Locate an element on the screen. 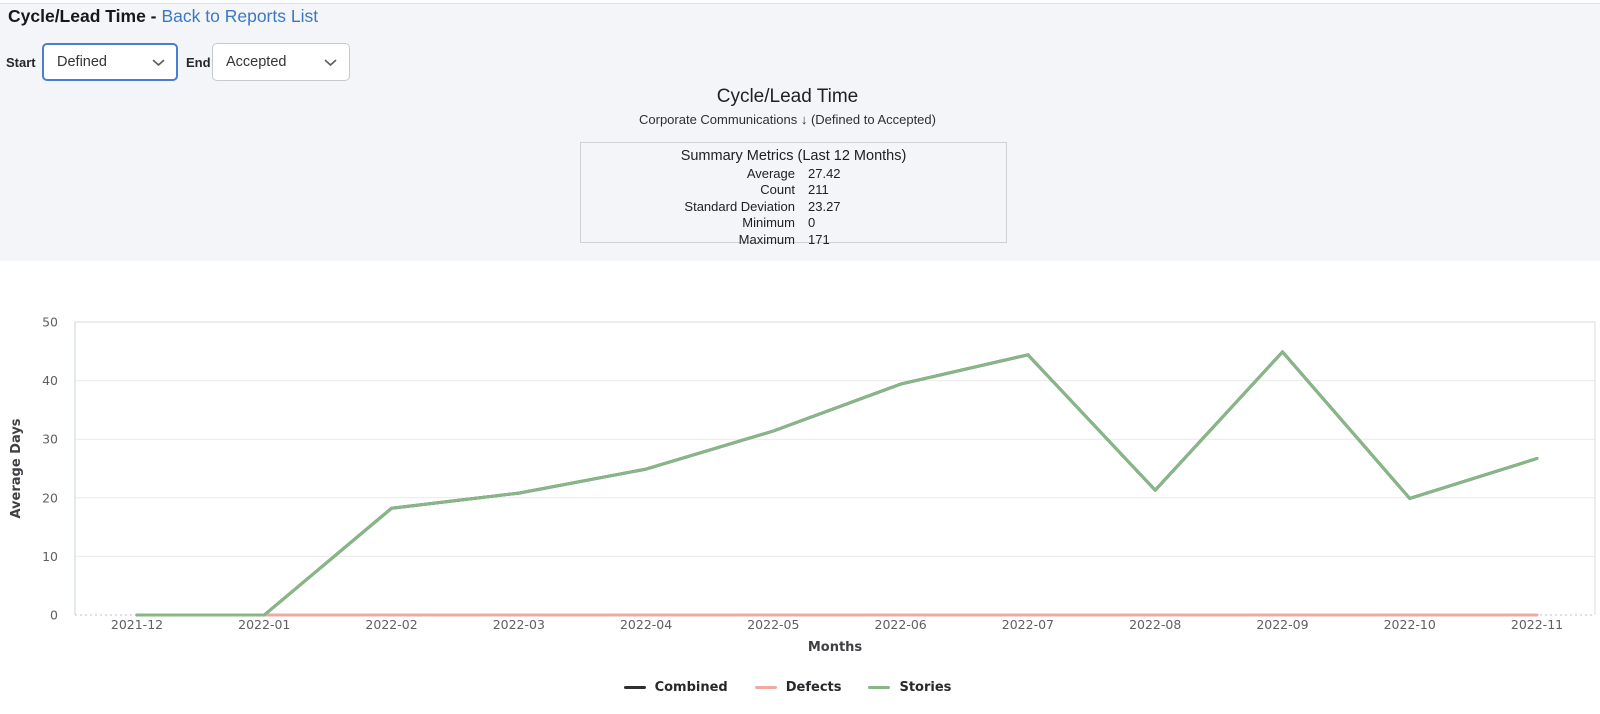 Image resolution: width=1600 pixels, height=714 pixels. end-select-wrap: Accepted is located at coordinates (281, 62).